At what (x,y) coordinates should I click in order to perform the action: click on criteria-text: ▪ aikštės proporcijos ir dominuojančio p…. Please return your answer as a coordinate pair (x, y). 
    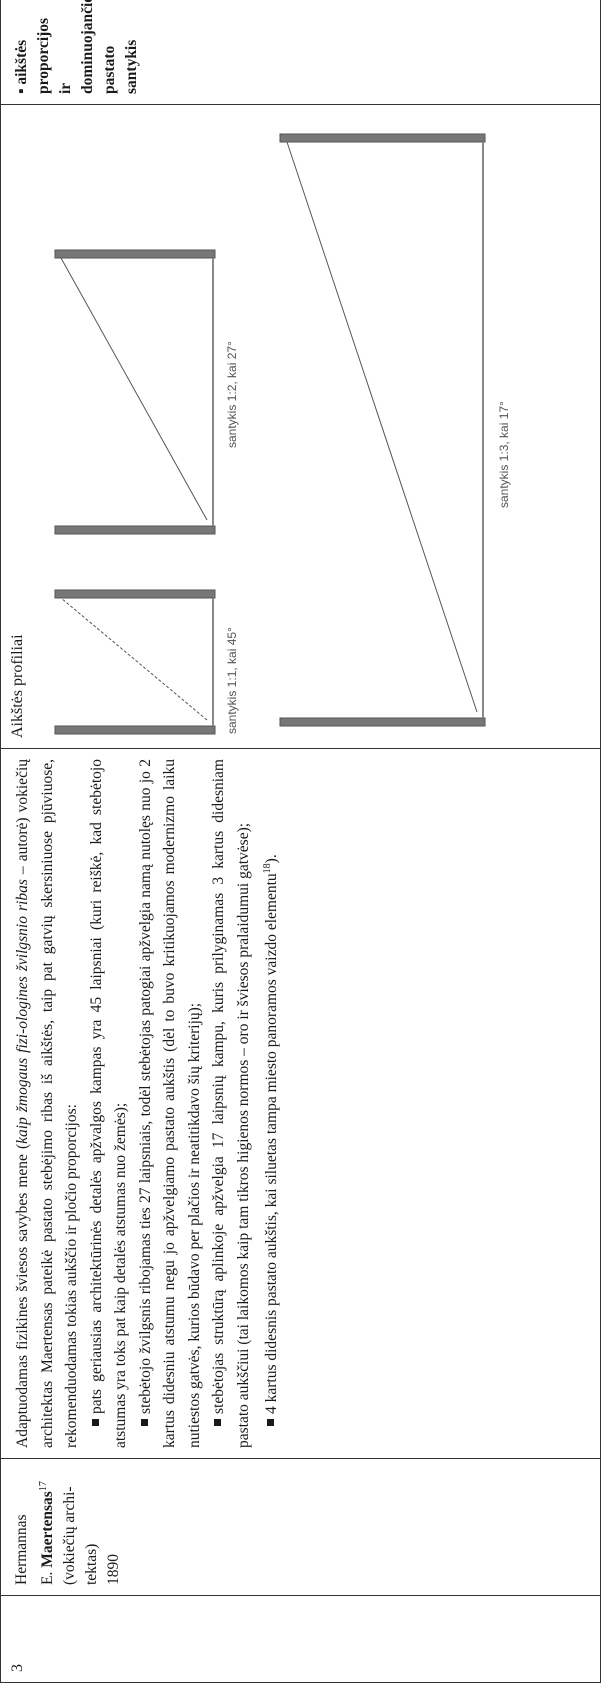
    Looking at the image, I should click on (76, 47).